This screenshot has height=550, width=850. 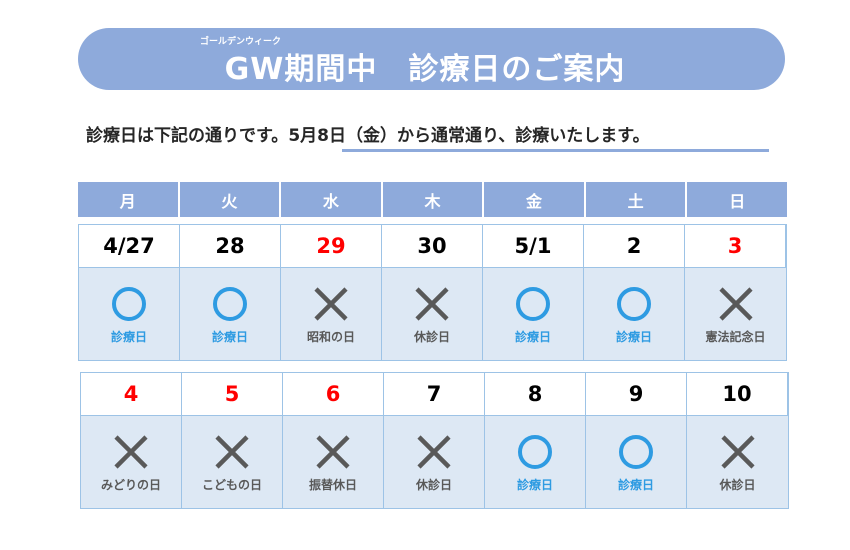 What do you see at coordinates (737, 394) in the screenshot?
I see `date-cell: 10` at bounding box center [737, 394].